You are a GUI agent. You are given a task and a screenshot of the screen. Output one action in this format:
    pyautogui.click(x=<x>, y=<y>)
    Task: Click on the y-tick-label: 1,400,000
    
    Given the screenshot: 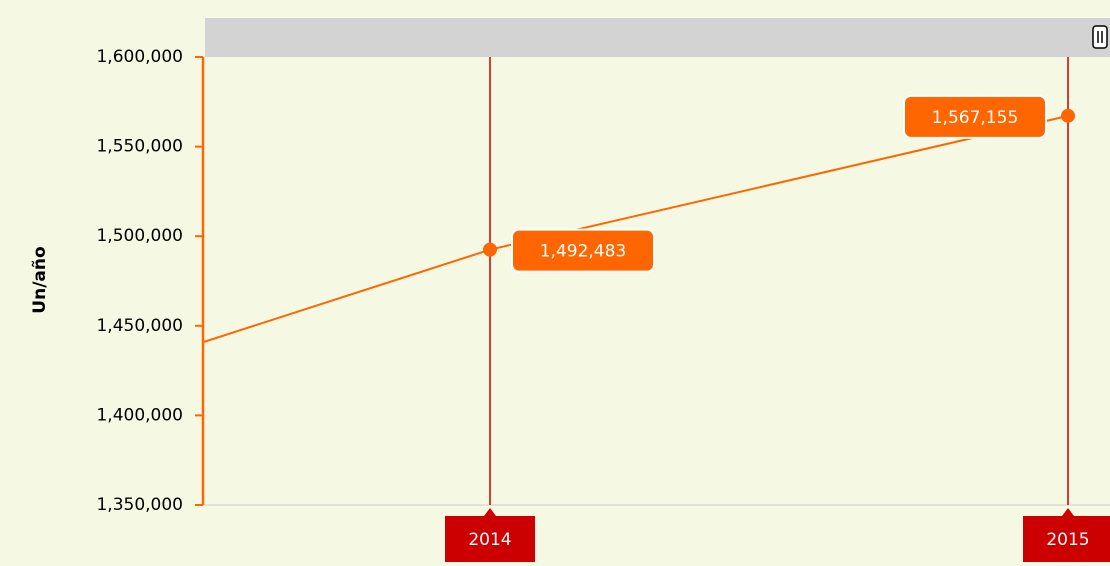 What is the action you would take?
    pyautogui.click(x=139, y=415)
    